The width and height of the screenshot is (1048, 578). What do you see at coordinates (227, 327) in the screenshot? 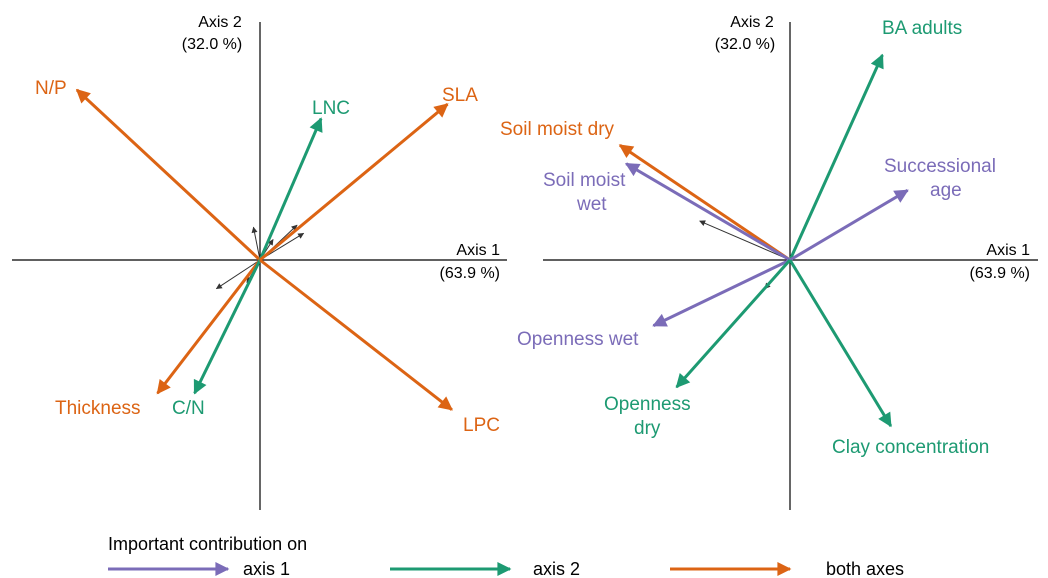
I see `left-vector-c-n` at bounding box center [227, 327].